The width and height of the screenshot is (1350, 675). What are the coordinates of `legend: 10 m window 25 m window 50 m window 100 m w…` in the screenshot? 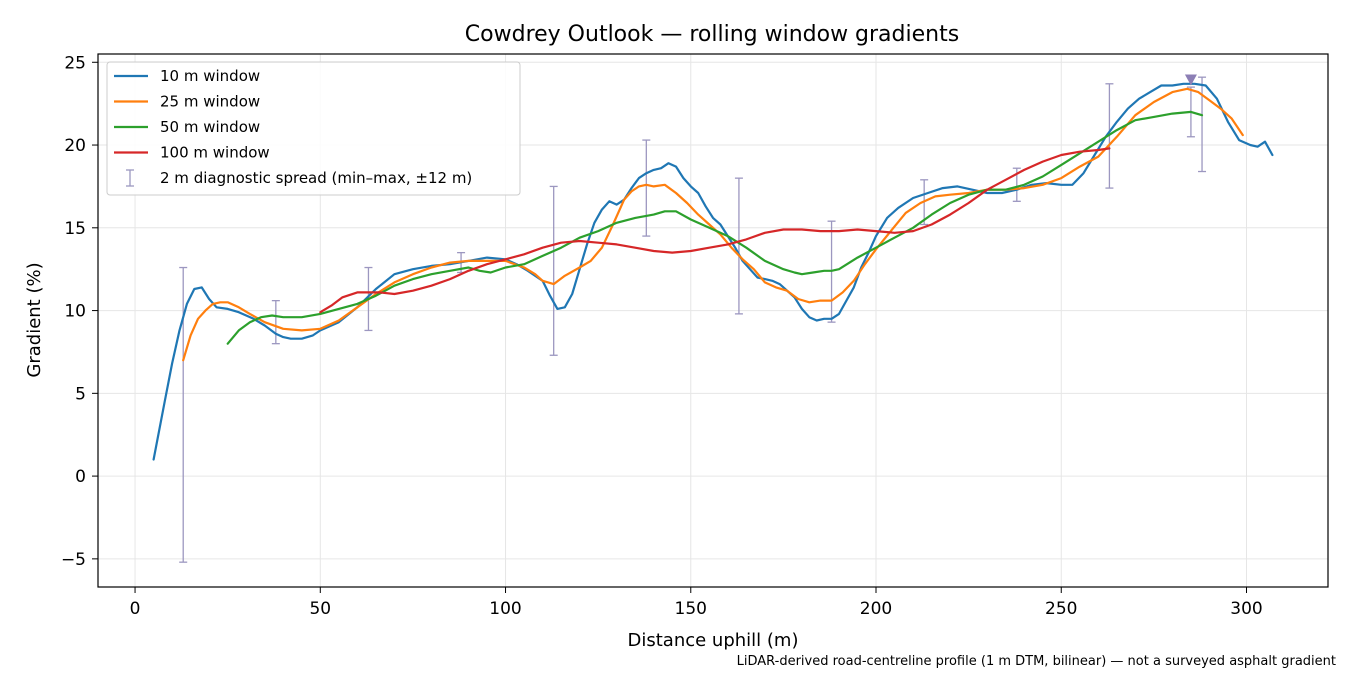 It's located at (313, 128).